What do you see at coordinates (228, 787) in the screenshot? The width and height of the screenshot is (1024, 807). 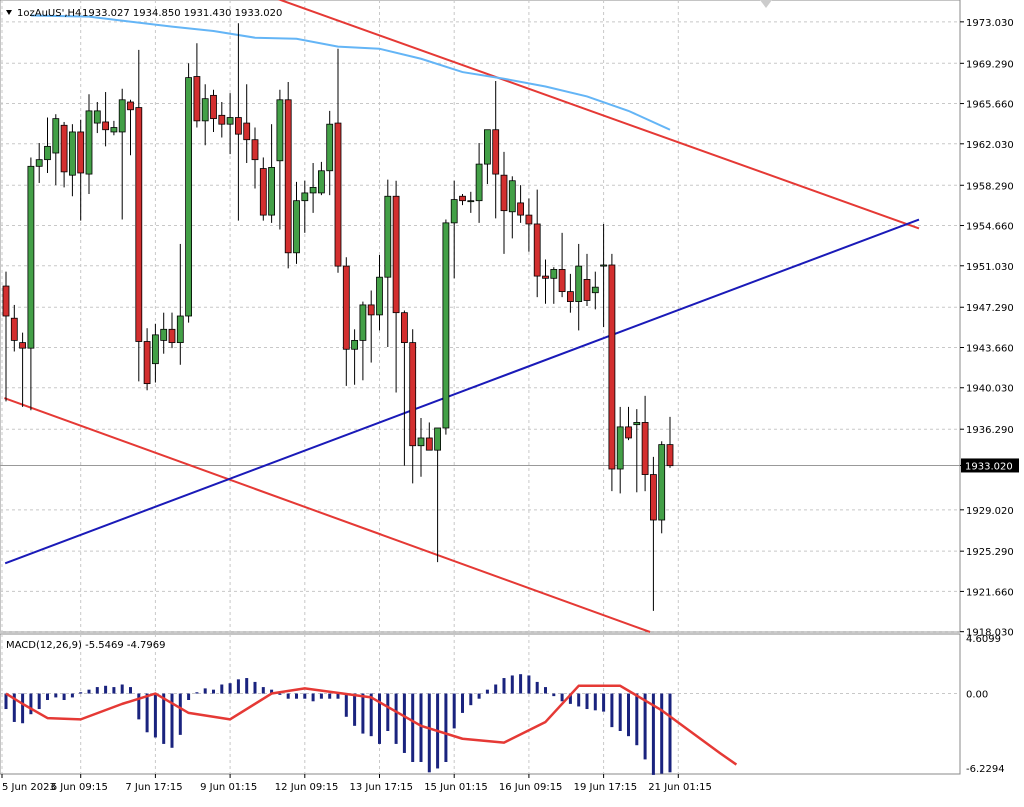 I see `time-label: 9 Jun 01:15` at bounding box center [228, 787].